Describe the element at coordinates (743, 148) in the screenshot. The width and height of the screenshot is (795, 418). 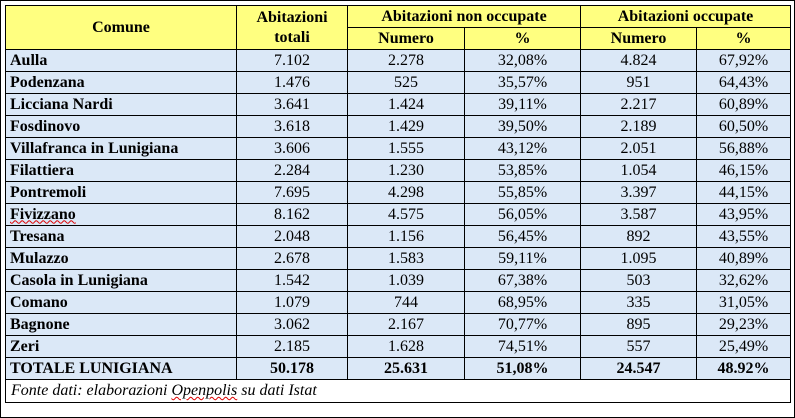
I see `row-occ-percent: 56,88%` at that location.